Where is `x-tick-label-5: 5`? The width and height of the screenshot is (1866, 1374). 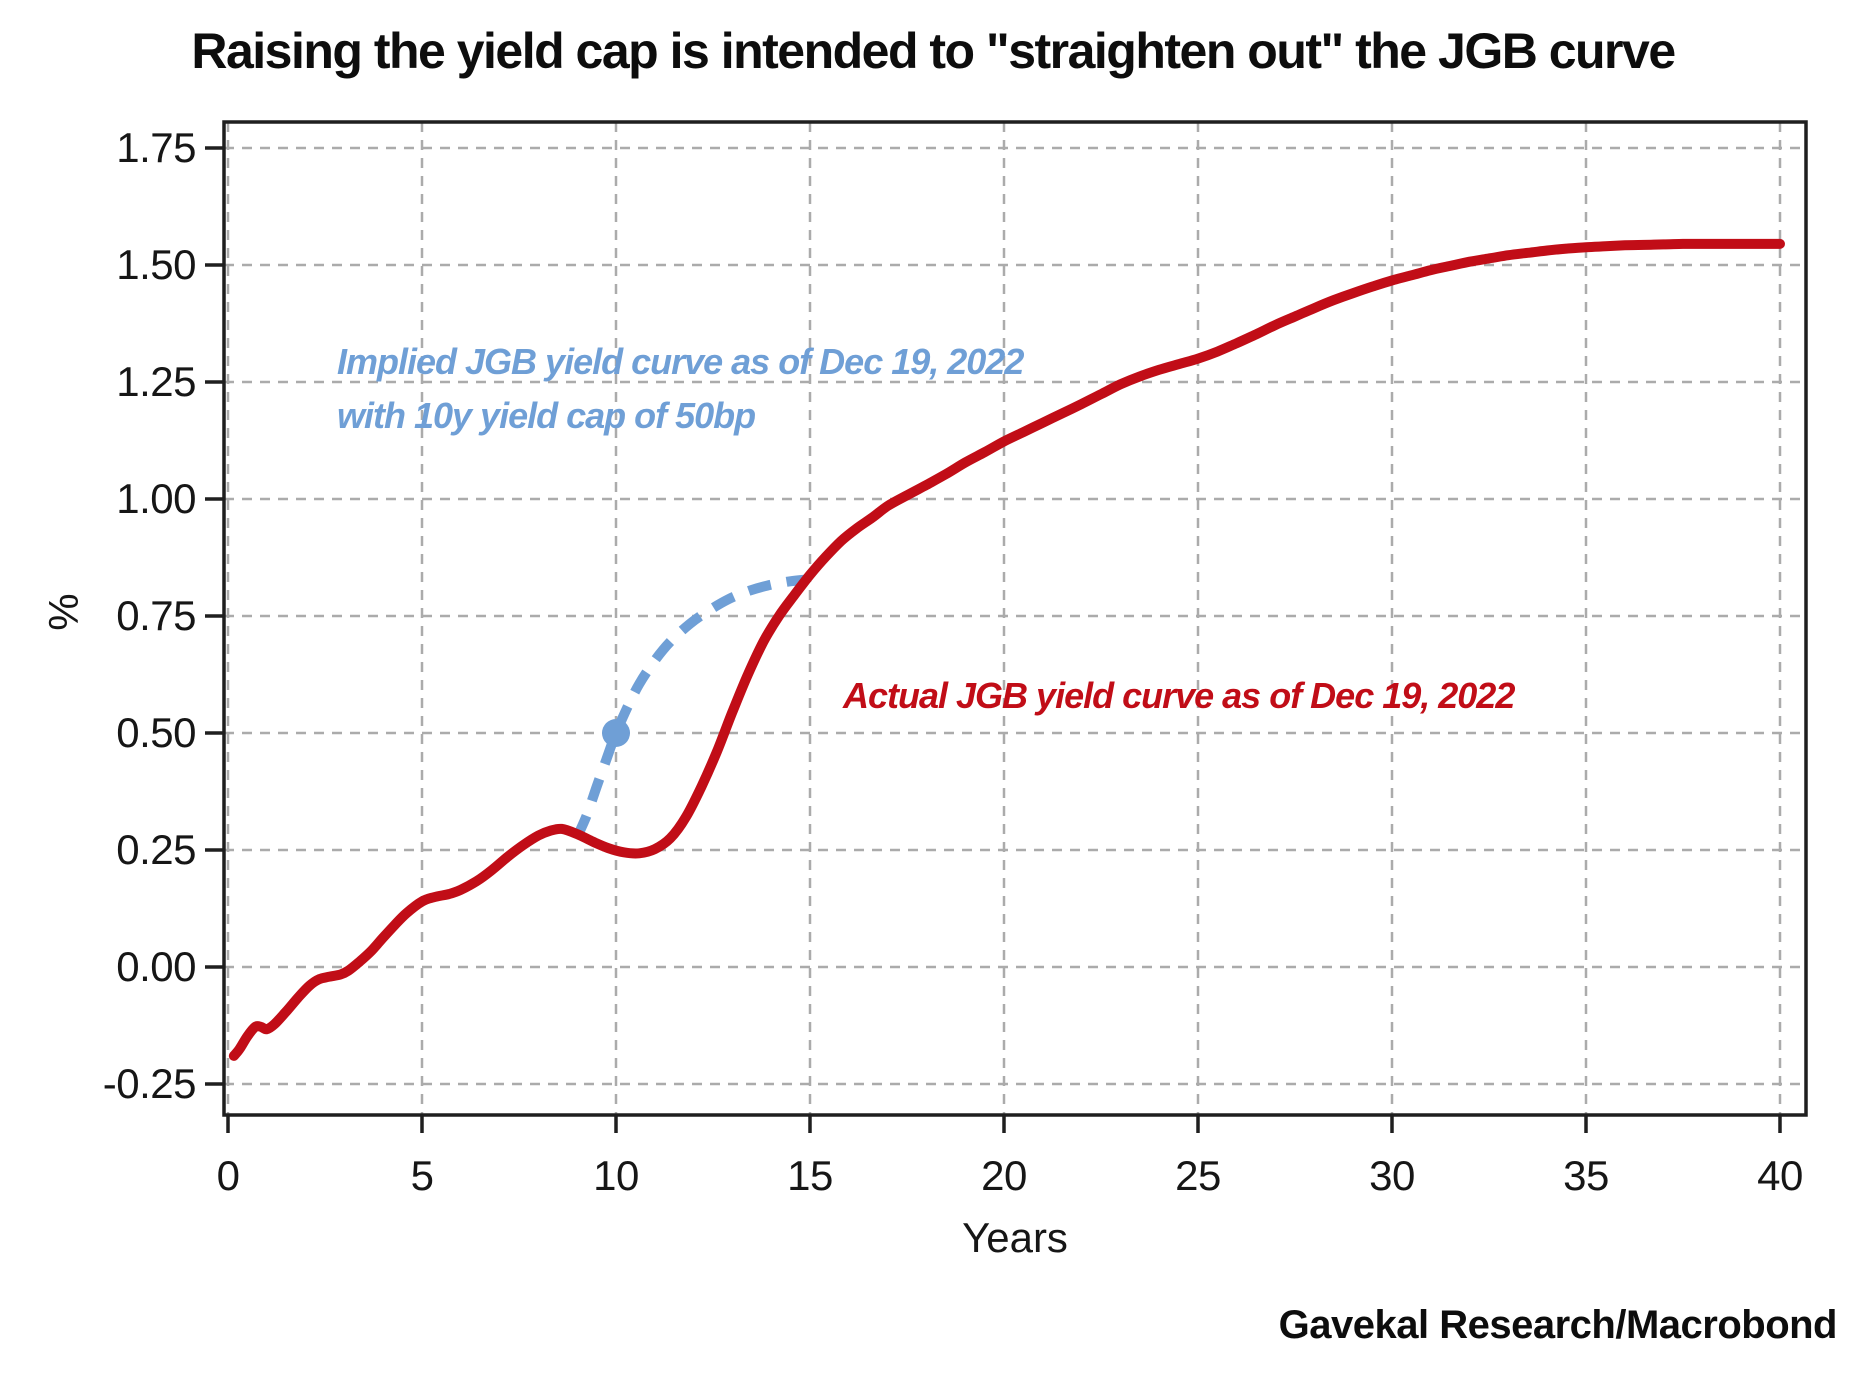
x-tick-label-5: 5 is located at coordinates (422, 1175).